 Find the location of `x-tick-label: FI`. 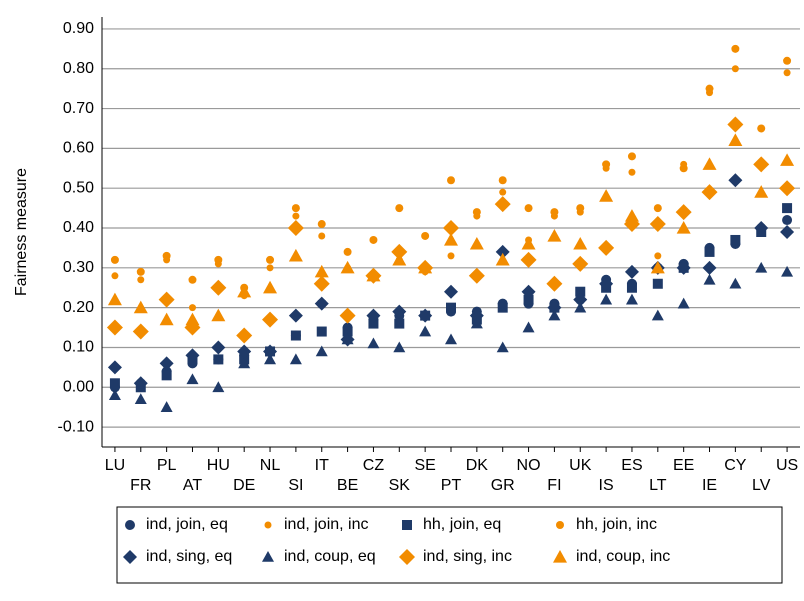

x-tick-label: FI is located at coordinates (554, 485).